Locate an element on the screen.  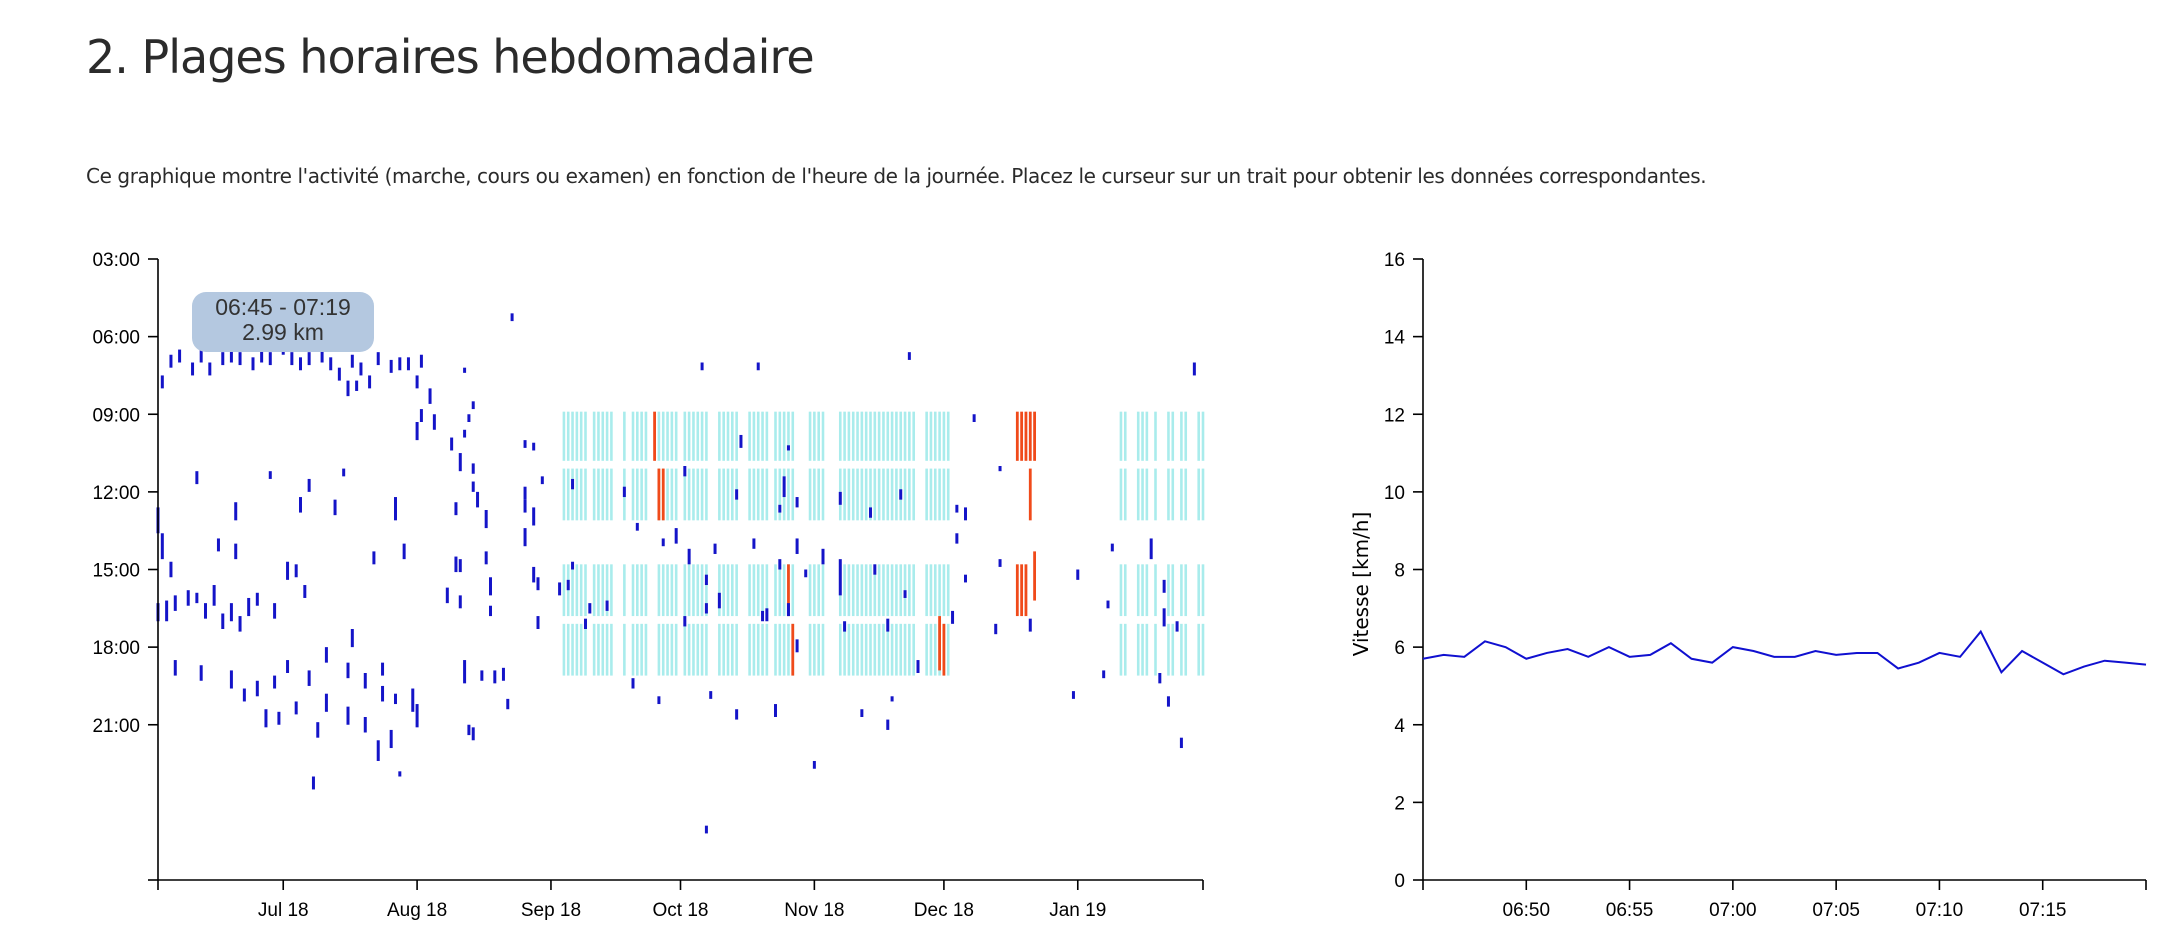
x-tick-label: 07:10 is located at coordinates (1940, 910).